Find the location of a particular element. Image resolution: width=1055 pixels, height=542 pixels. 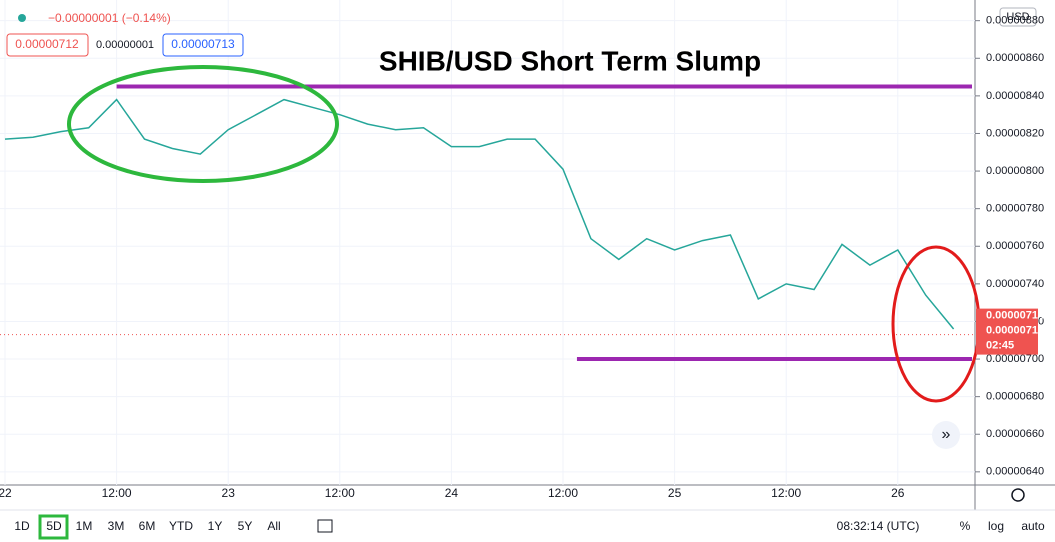

range-button: YTD is located at coordinates (181, 526).